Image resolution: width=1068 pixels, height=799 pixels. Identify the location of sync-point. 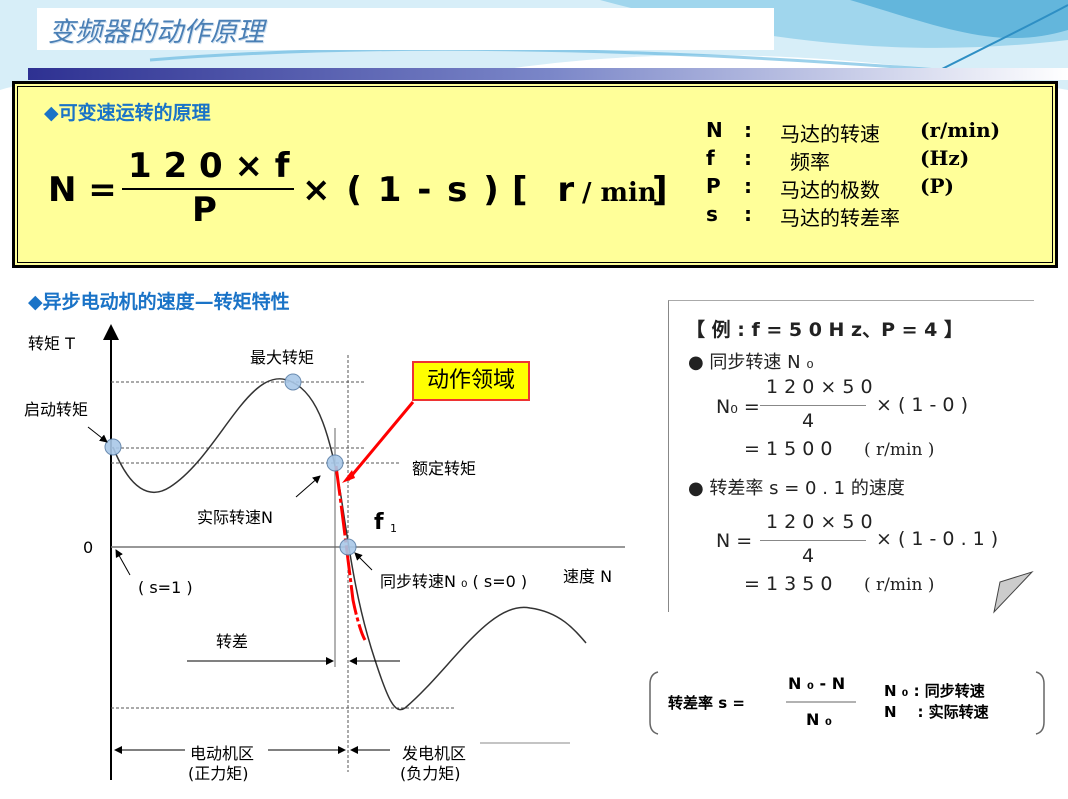
(348, 547).